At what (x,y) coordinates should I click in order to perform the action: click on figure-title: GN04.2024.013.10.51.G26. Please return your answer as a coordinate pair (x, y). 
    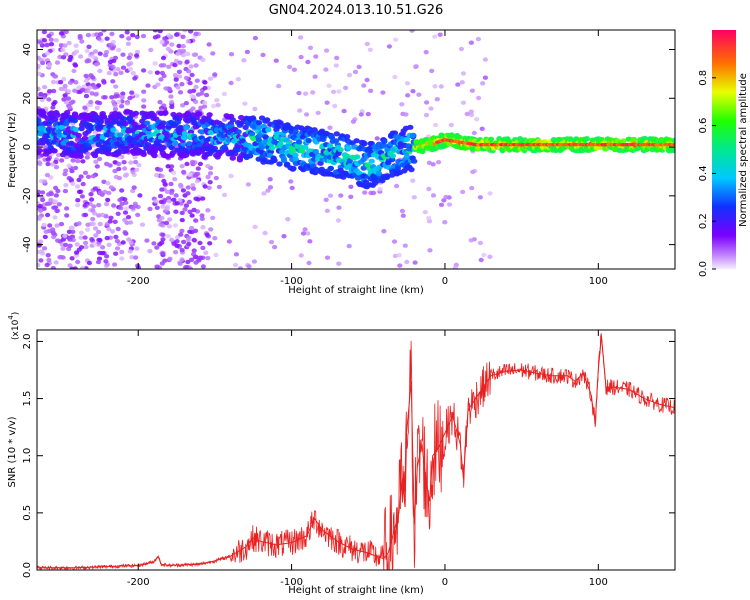
    Looking at the image, I should click on (356, 10).